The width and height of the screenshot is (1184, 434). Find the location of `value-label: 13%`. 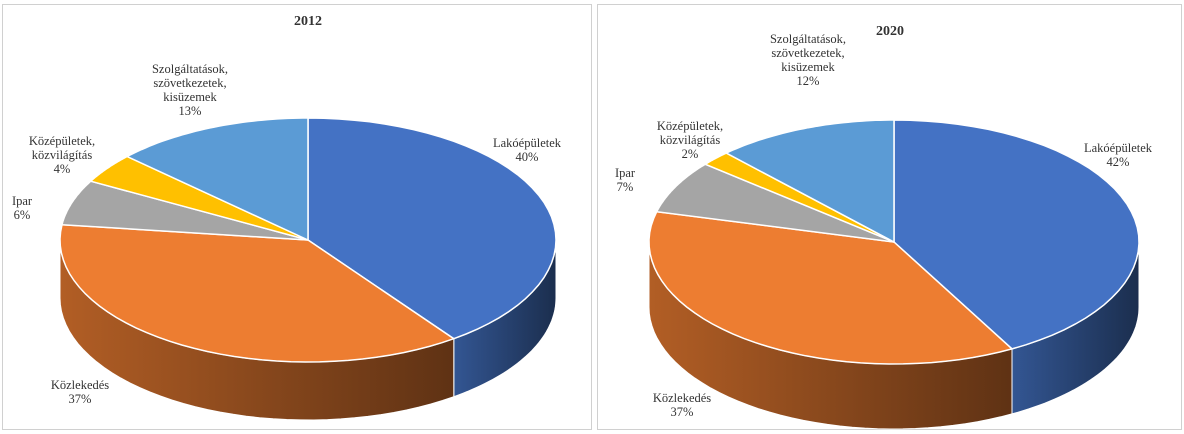

value-label: 13% is located at coordinates (190, 111).